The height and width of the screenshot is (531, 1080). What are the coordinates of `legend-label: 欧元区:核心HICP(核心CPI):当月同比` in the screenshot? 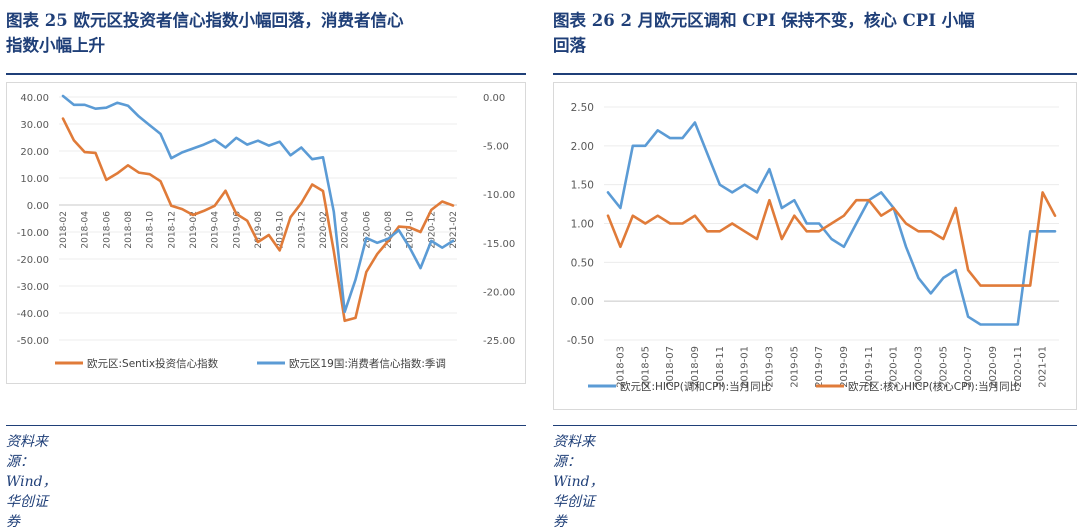 It's located at (934, 386).